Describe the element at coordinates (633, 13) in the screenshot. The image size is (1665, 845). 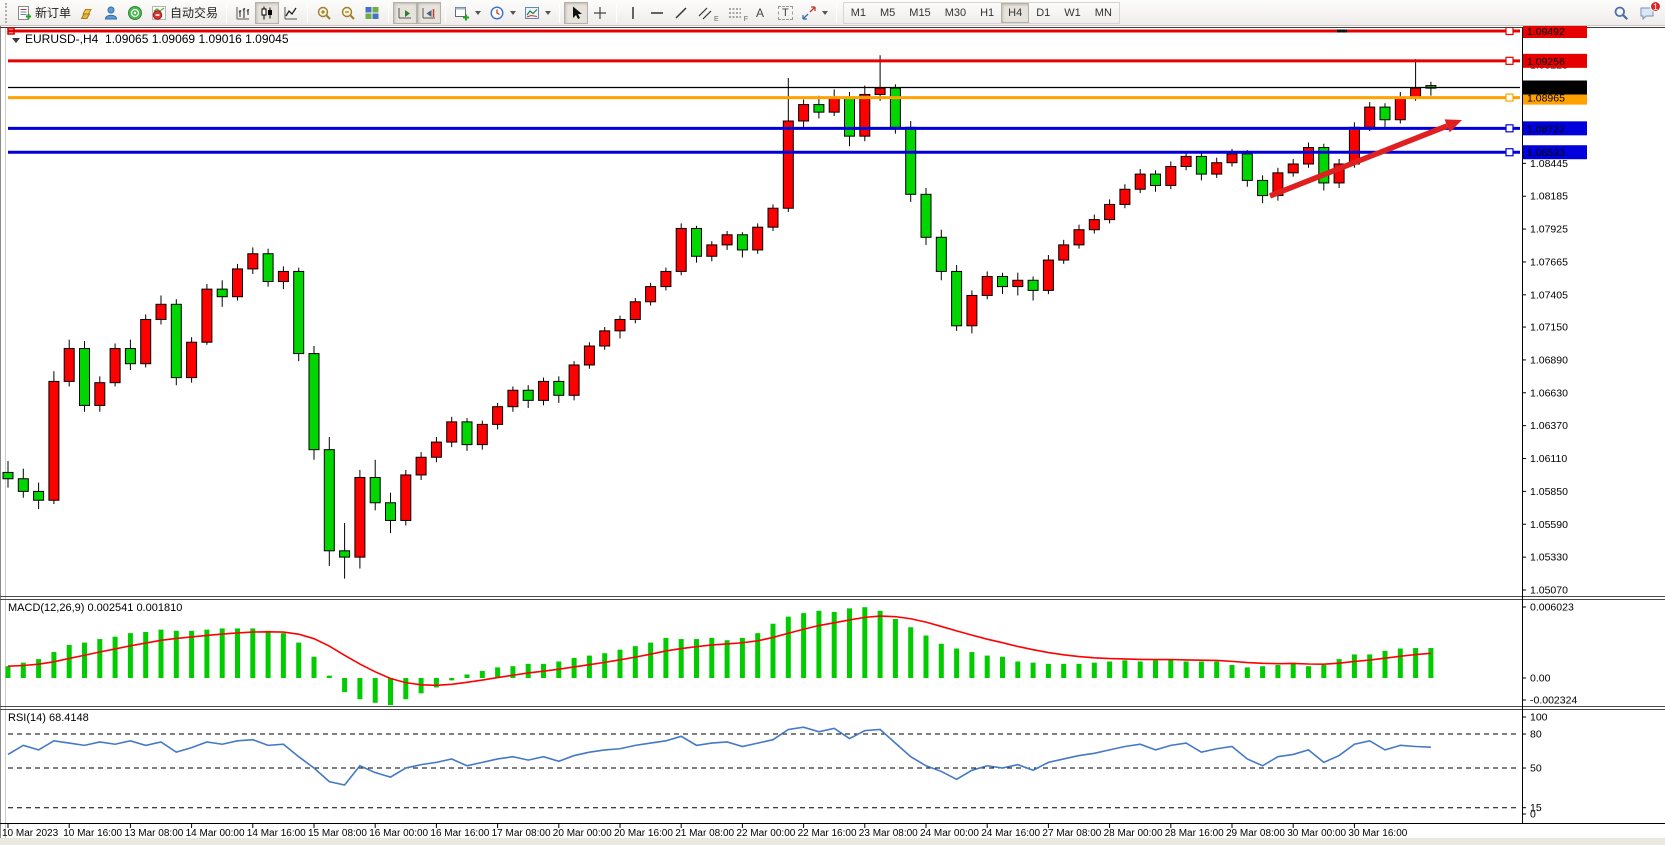
I see `vertical-line-tool-button` at that location.